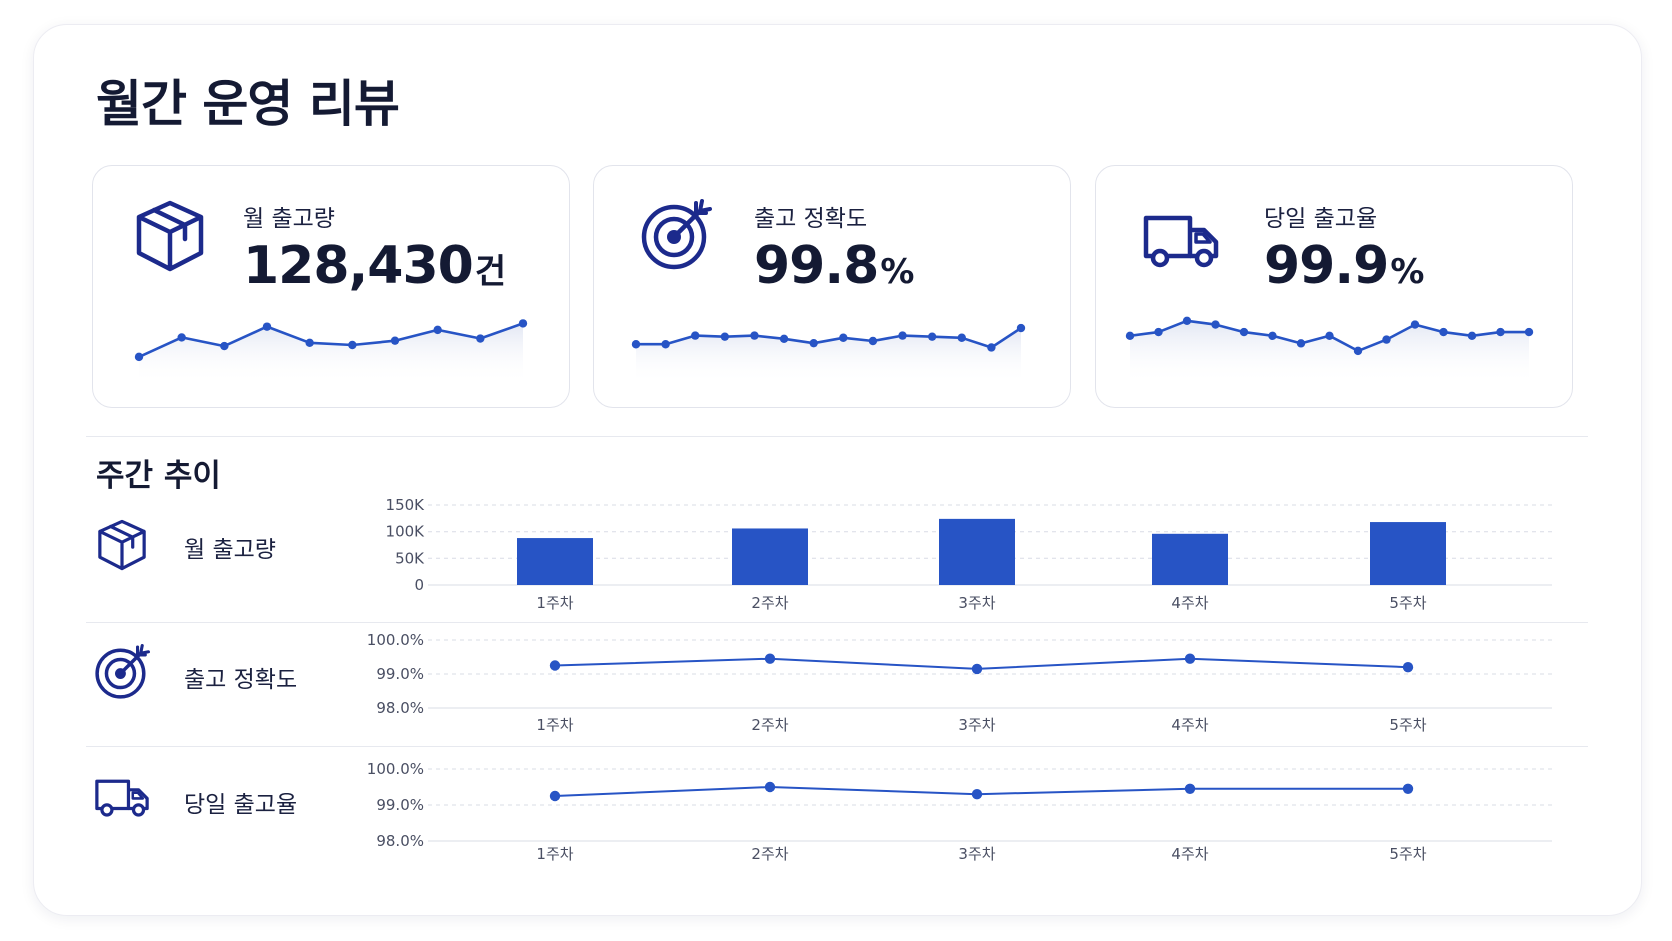  I want to click on section-title: 주간 추이, so click(158, 476).